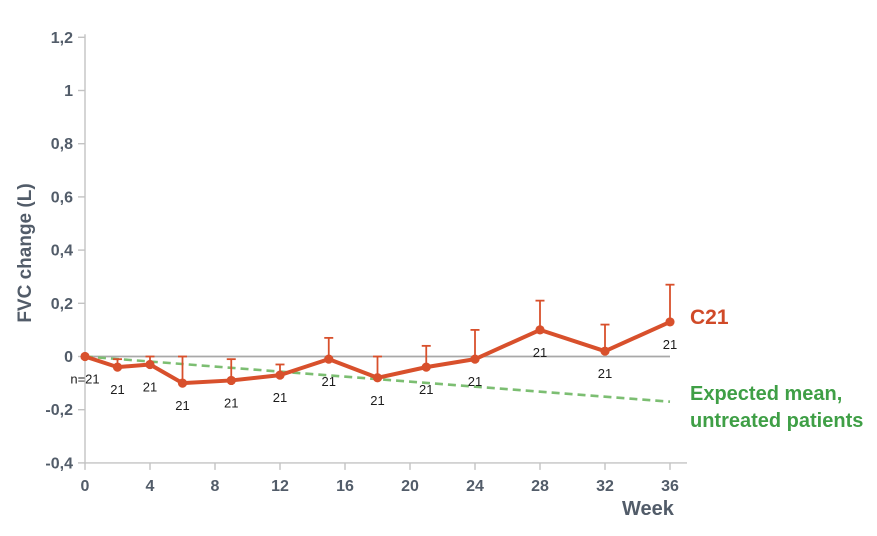 Image resolution: width=877 pixels, height=536 pixels. What do you see at coordinates (540, 486) in the screenshot?
I see `x-tick-label: 28` at bounding box center [540, 486].